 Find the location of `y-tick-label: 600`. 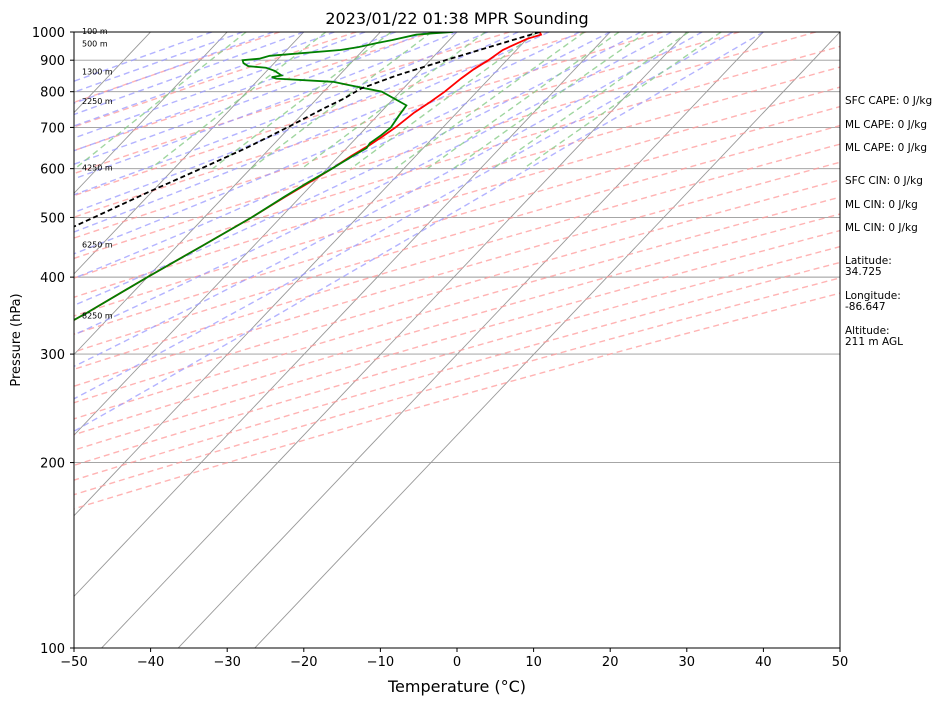

y-tick-label: 600 is located at coordinates (52, 170).